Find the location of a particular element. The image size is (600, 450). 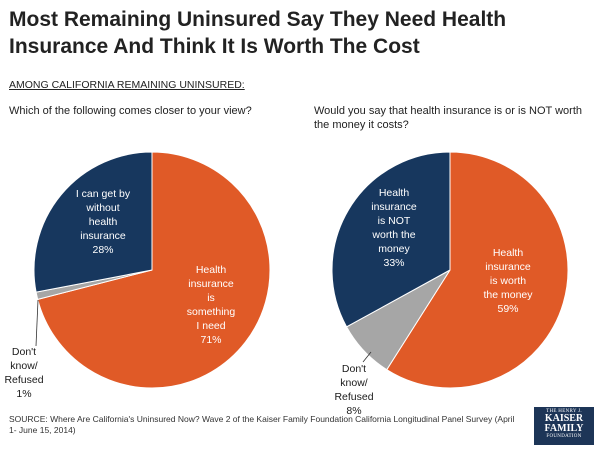

pie-1-label-2: Health insurance is NOT worth the money 33% is located at coordinates (394, 228).